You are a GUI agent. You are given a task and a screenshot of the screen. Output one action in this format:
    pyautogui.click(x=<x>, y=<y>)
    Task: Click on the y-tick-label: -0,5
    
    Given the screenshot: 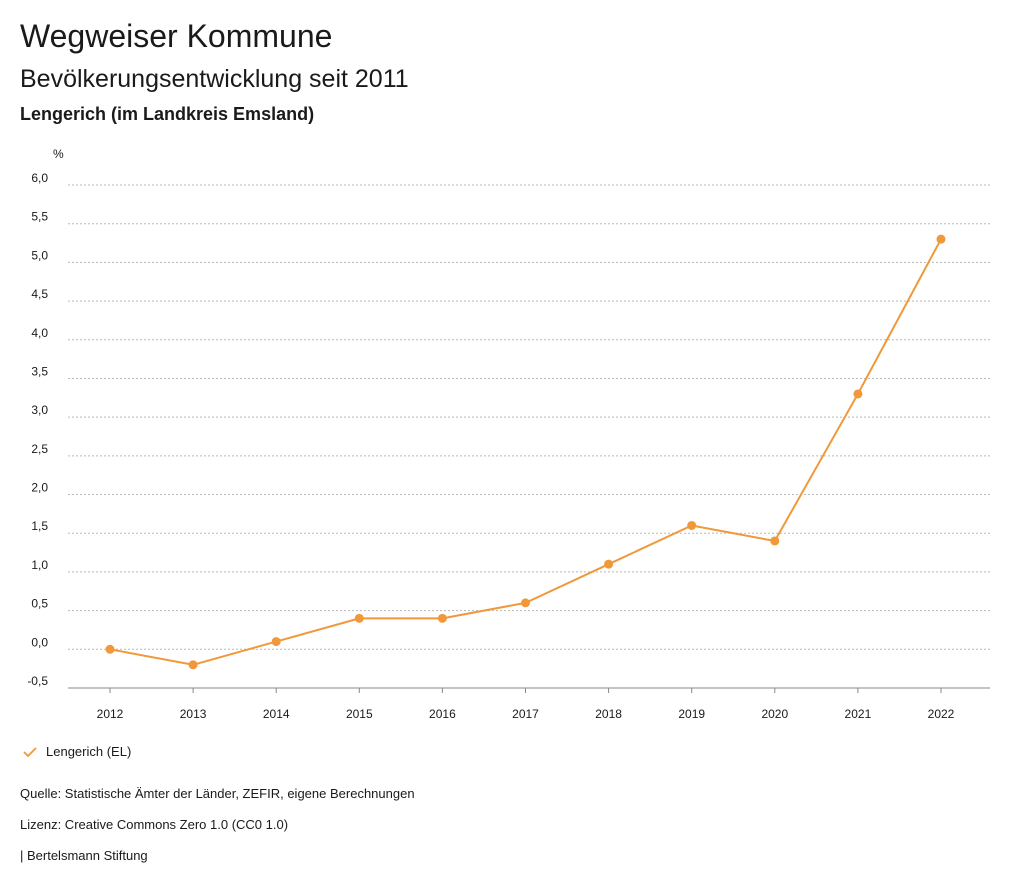 What is the action you would take?
    pyautogui.click(x=37, y=681)
    